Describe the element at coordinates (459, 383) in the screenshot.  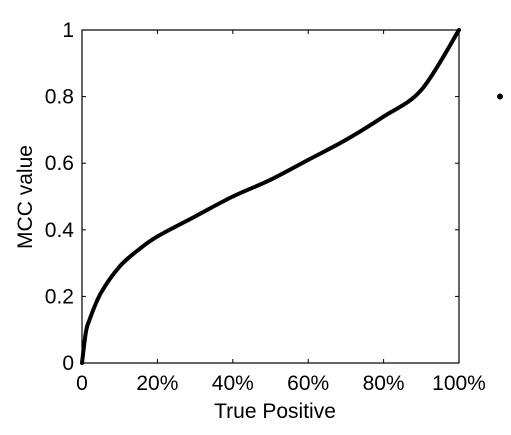
I see `x-tick-label: 100%` at that location.